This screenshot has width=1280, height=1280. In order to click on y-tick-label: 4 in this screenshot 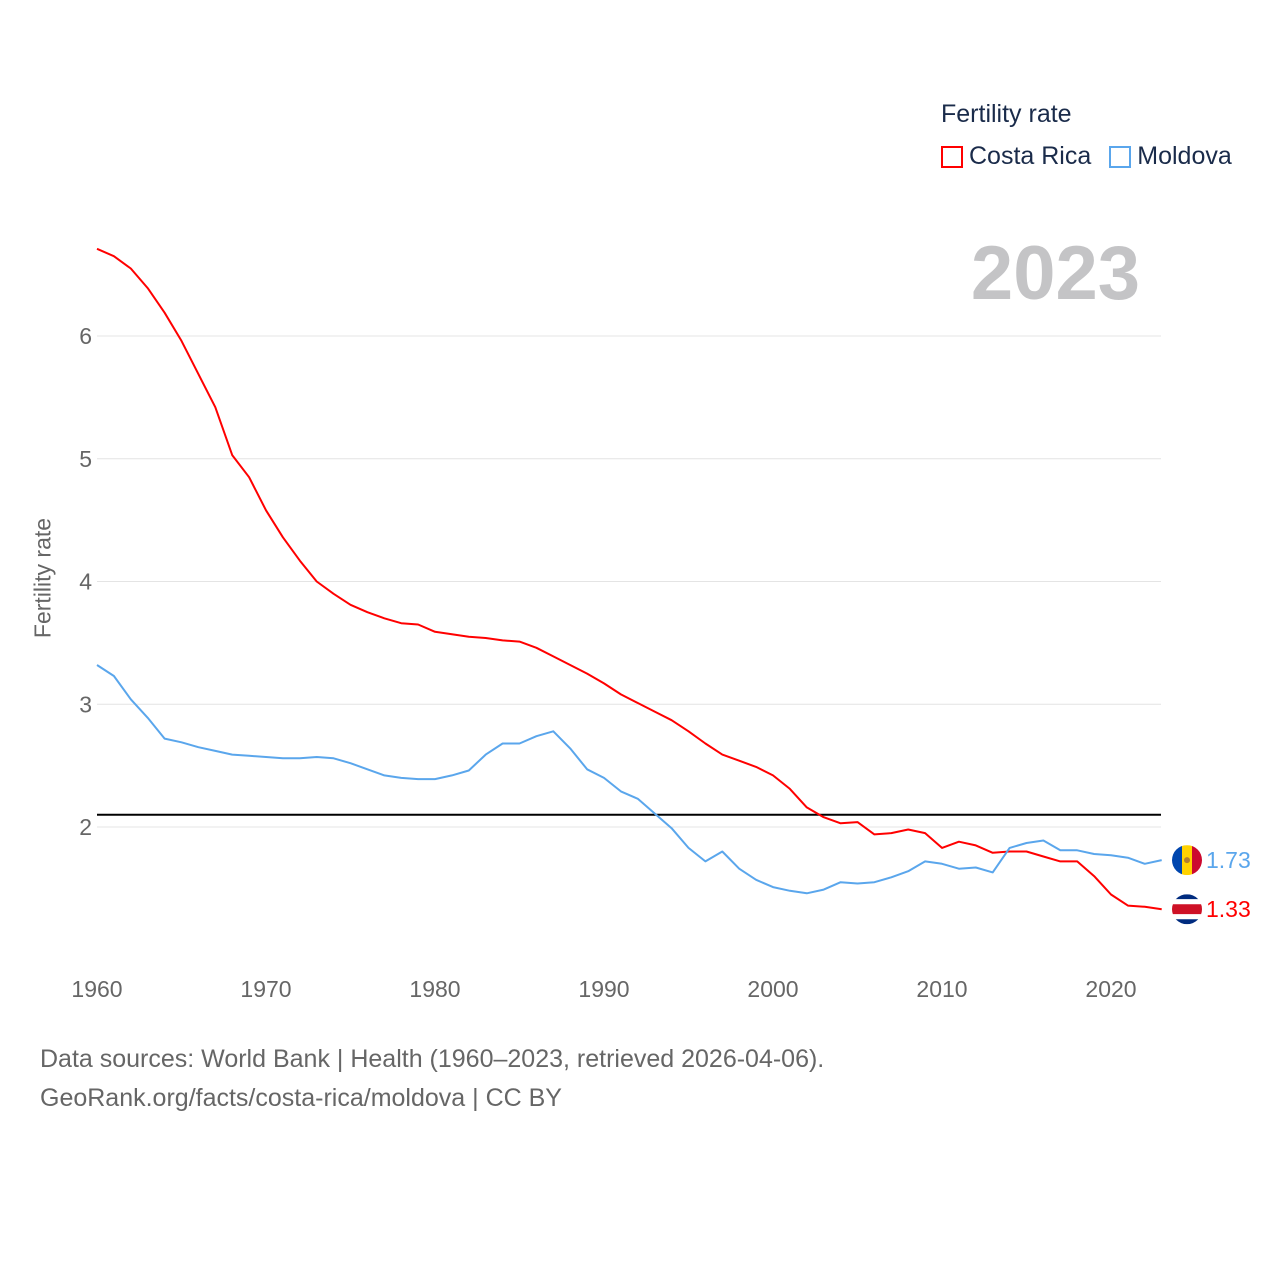, I will do `click(85, 582)`.